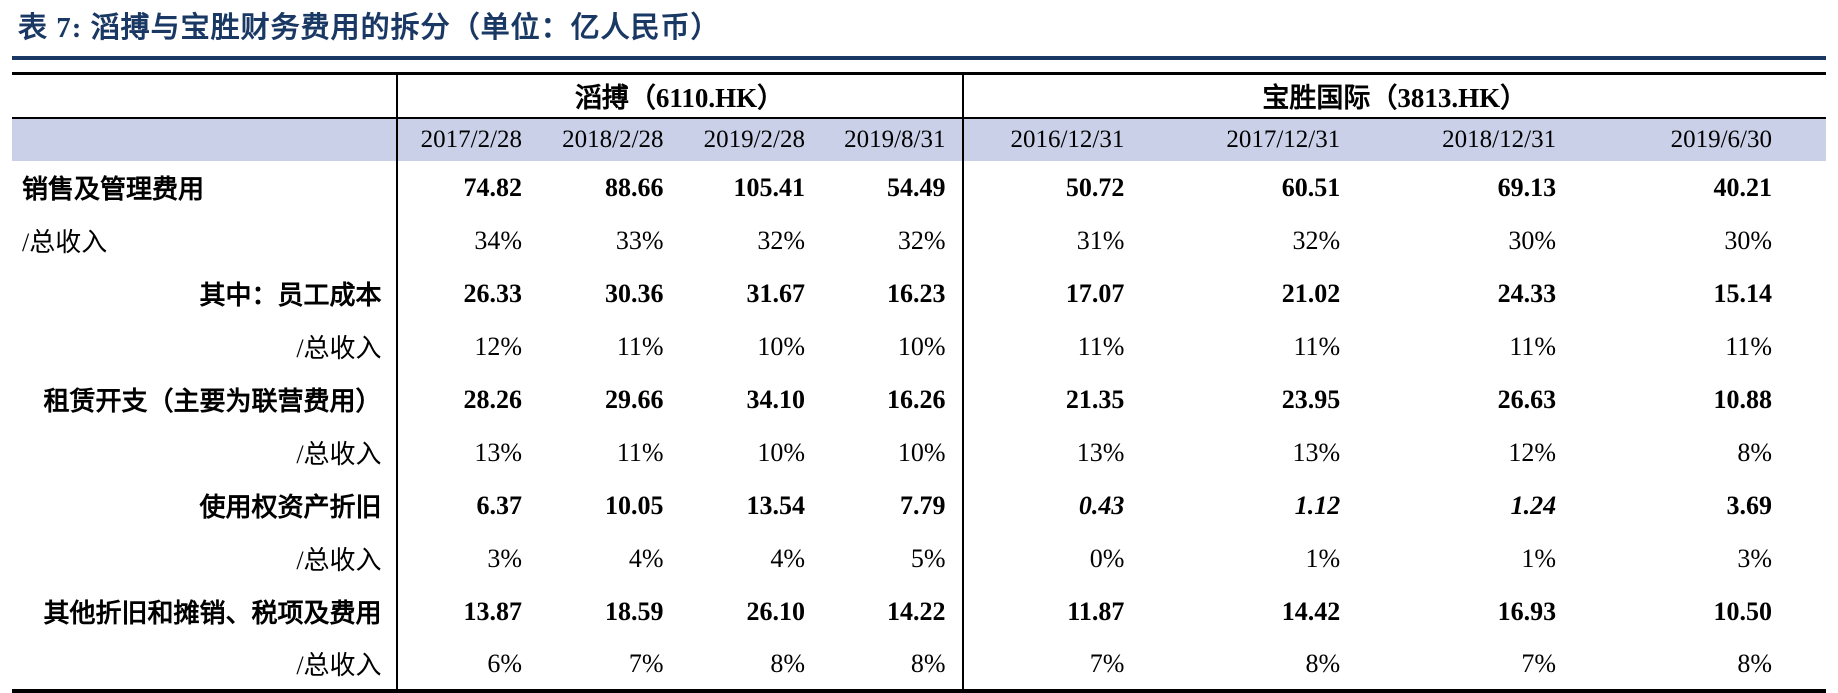 The width and height of the screenshot is (1838, 693). I want to click on value-cell: 50.72, so click(1070, 188).